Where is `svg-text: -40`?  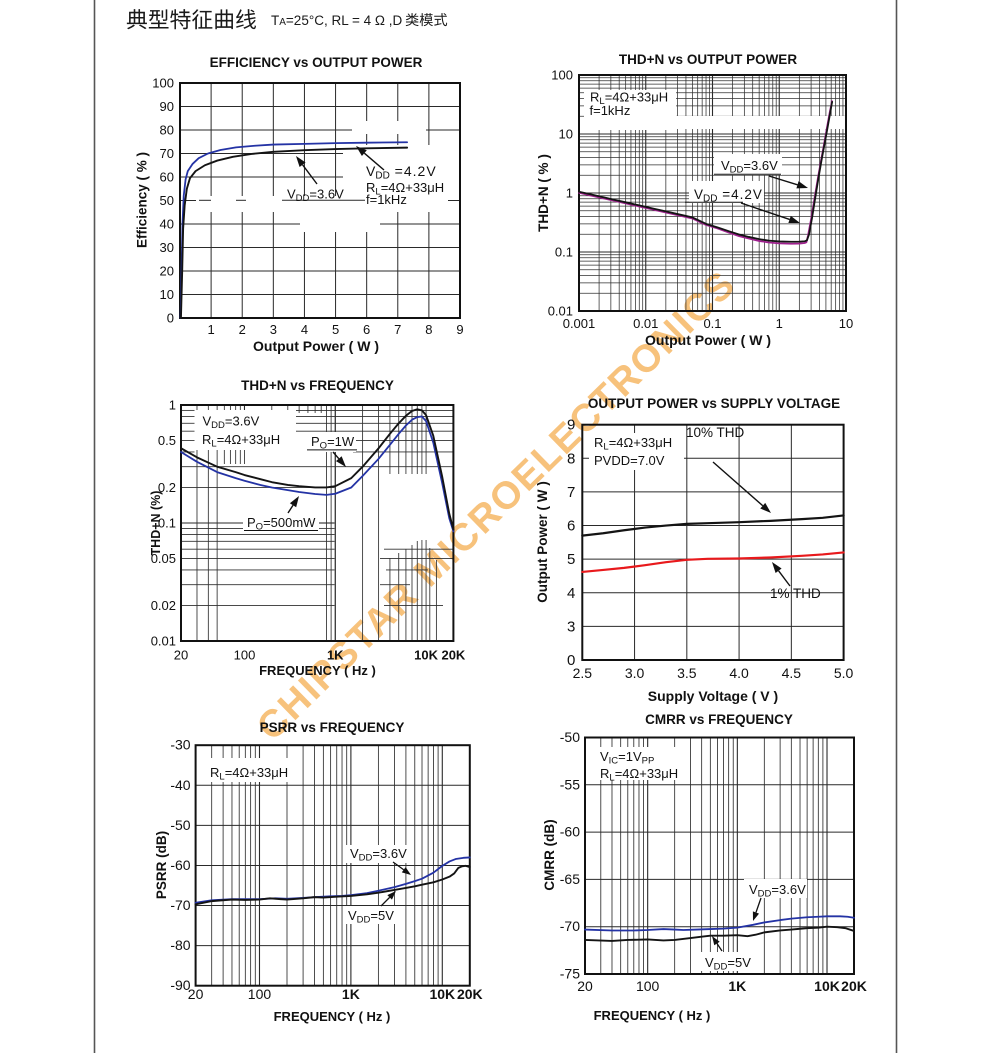
svg-text: -40 is located at coordinates (180, 785).